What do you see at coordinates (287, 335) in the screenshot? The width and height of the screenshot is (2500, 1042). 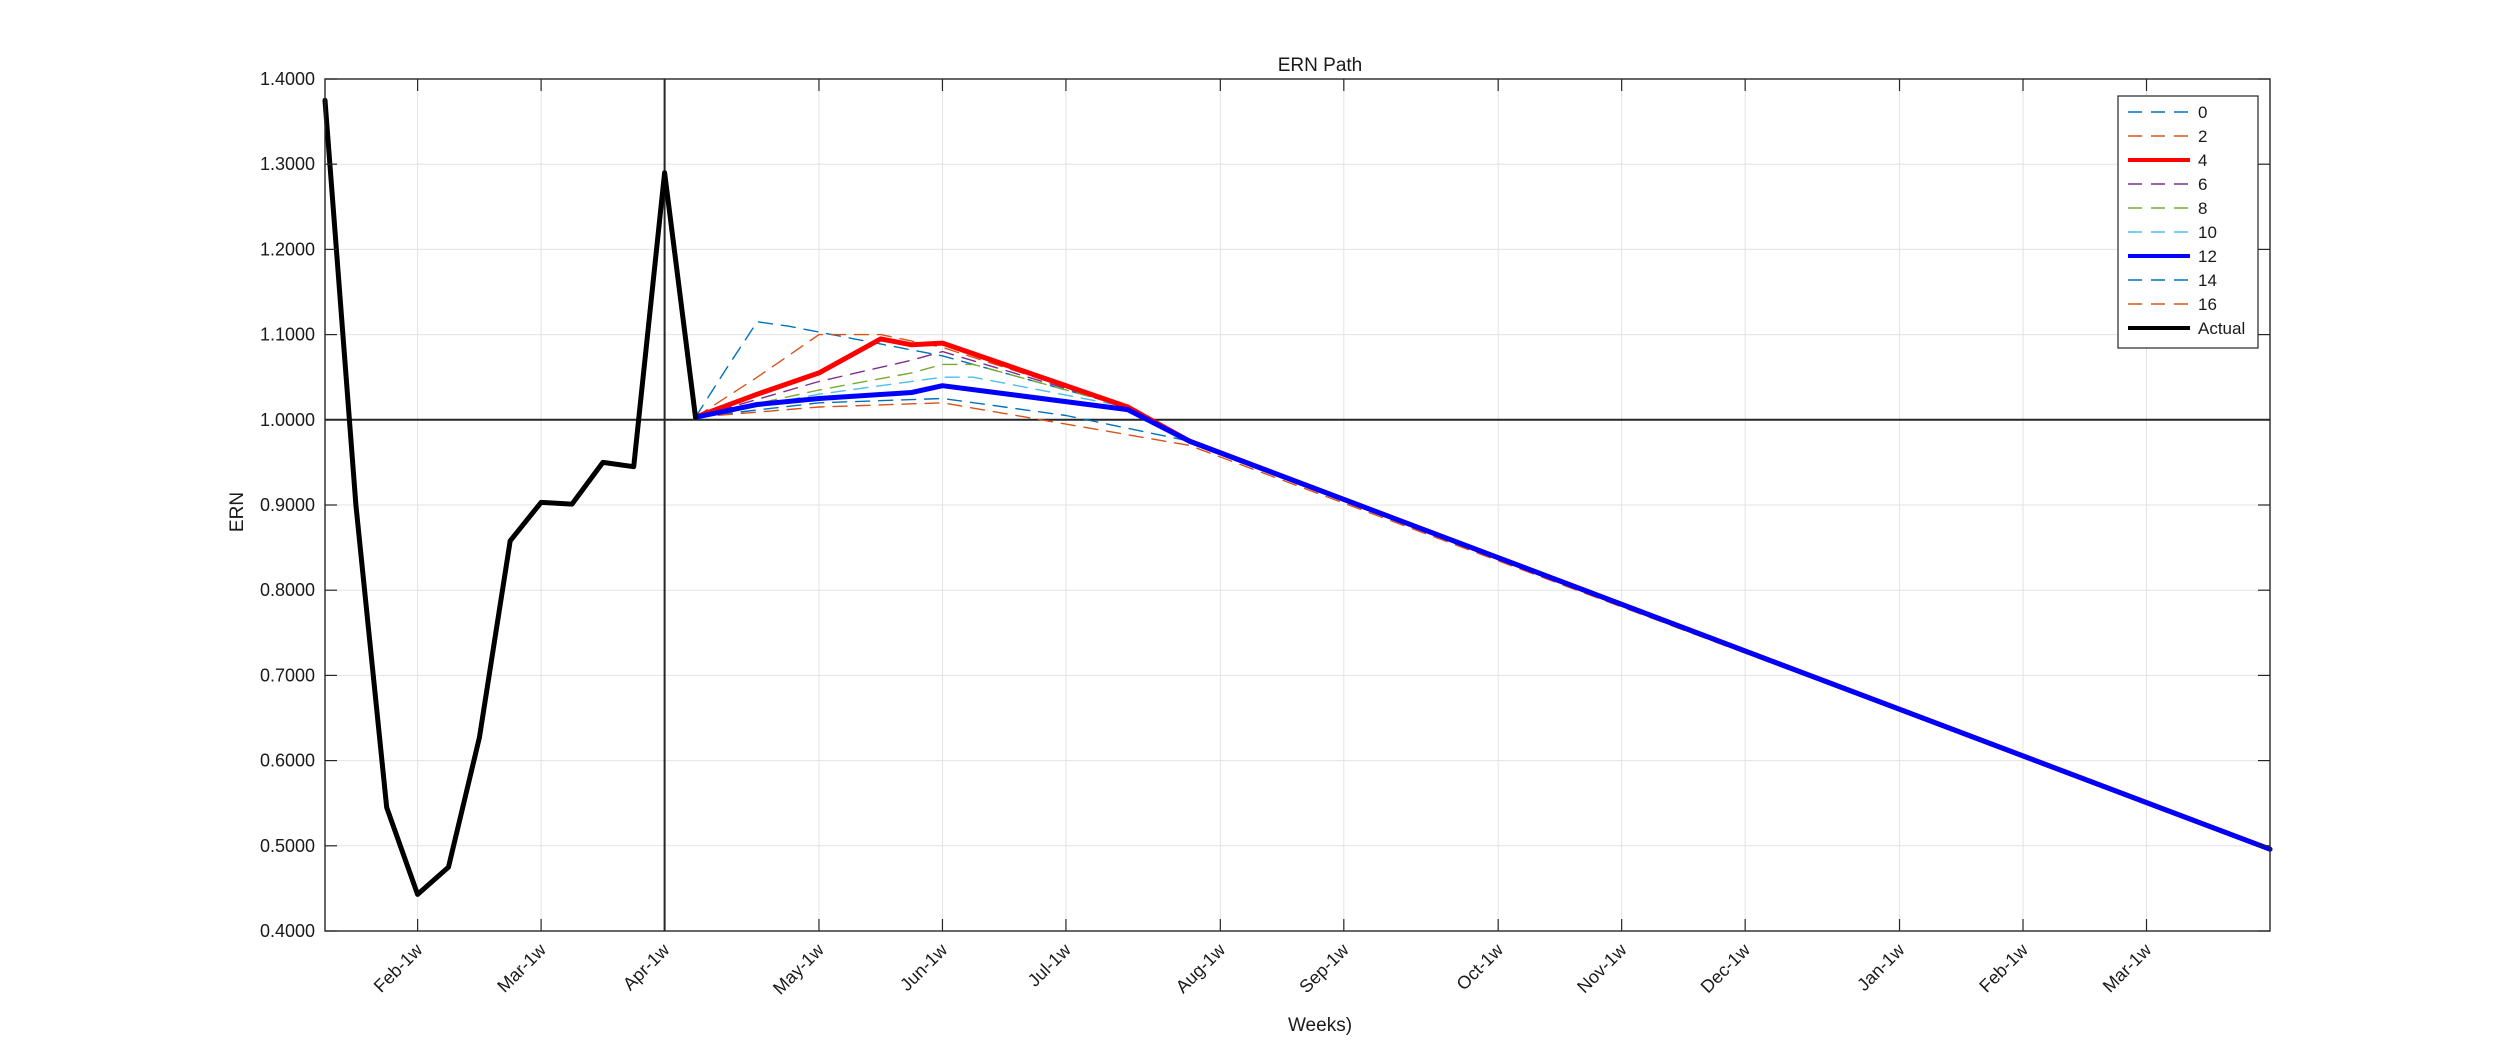 I see `y-tick-label: 1.1000` at bounding box center [287, 335].